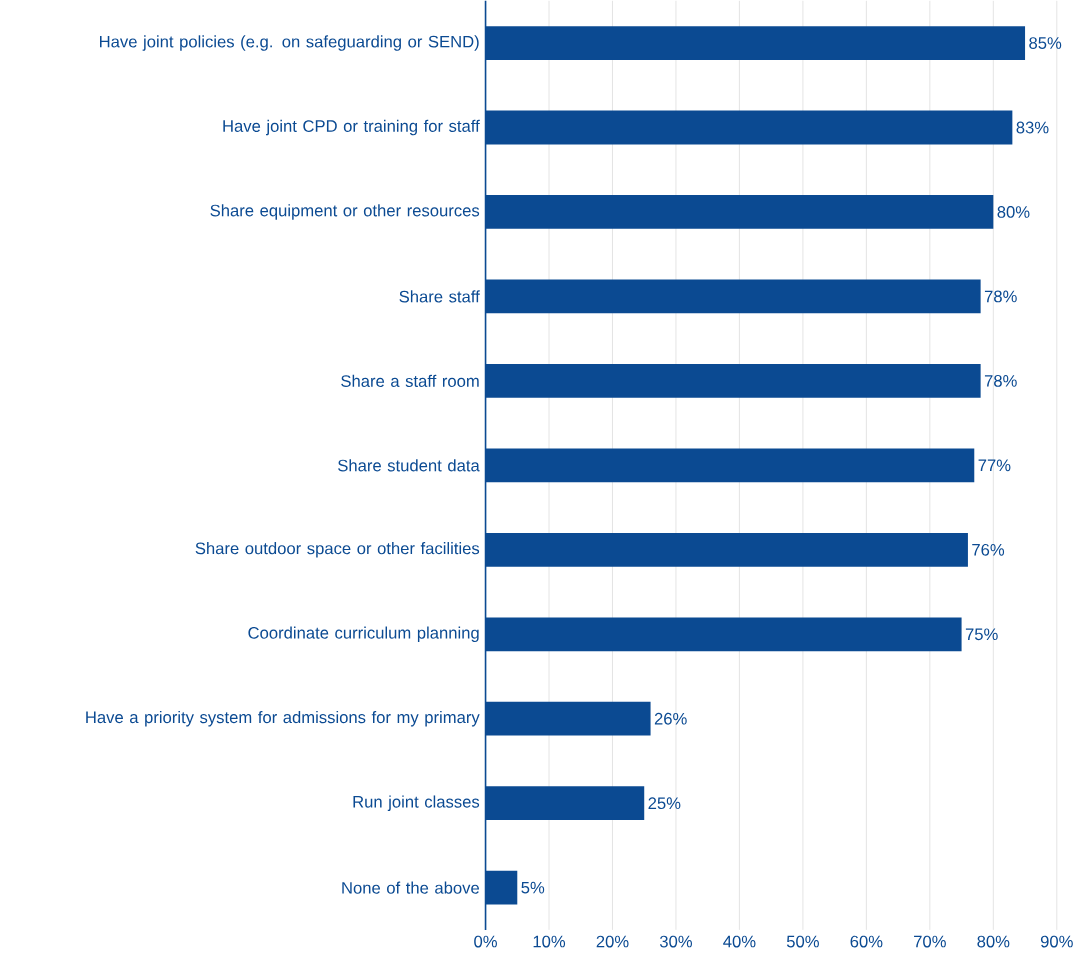 This screenshot has width=1079, height=953. Describe the element at coordinates (739, 941) in the screenshot. I see `x-tick-label: 40%` at that location.